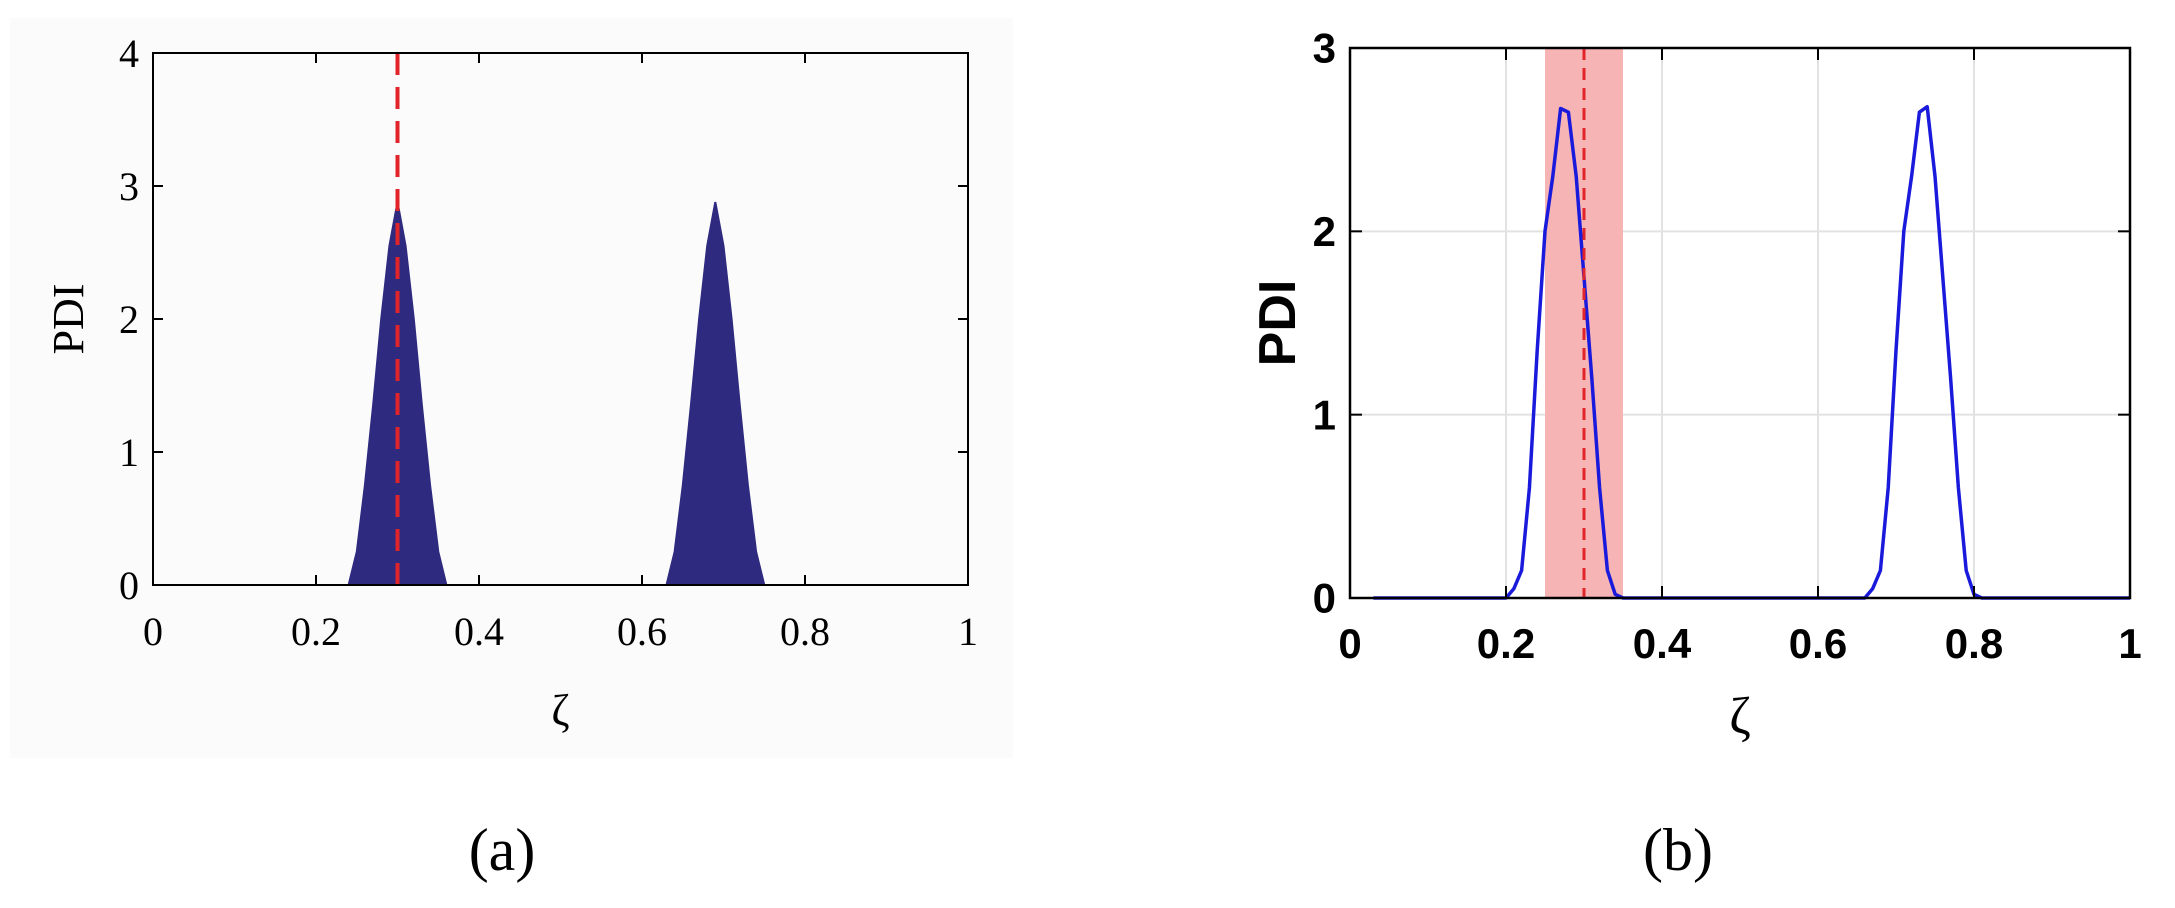  I want to click on panel-b-label: (b), so click(1678, 850).